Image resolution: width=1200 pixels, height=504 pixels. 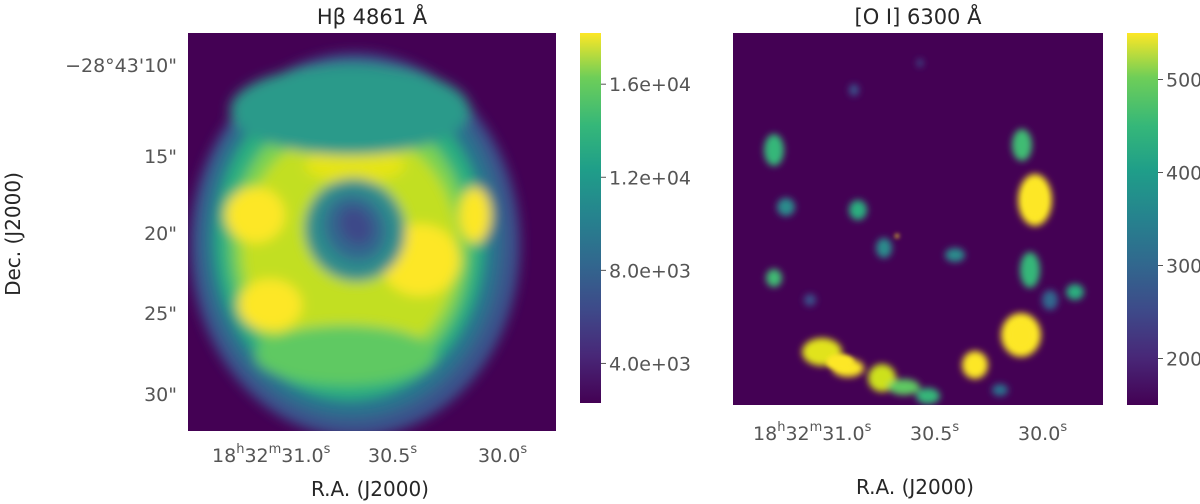 I want to click on y-tick-label: 15", so click(x=160, y=157).